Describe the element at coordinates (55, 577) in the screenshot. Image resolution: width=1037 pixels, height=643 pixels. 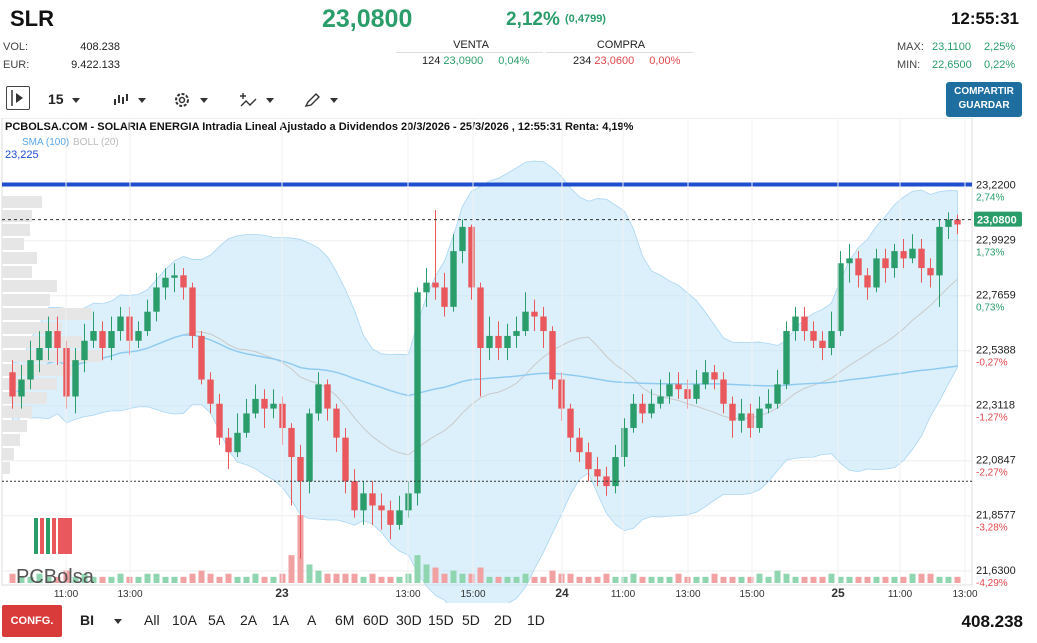
I see `logo-text: PCBolsa` at that location.